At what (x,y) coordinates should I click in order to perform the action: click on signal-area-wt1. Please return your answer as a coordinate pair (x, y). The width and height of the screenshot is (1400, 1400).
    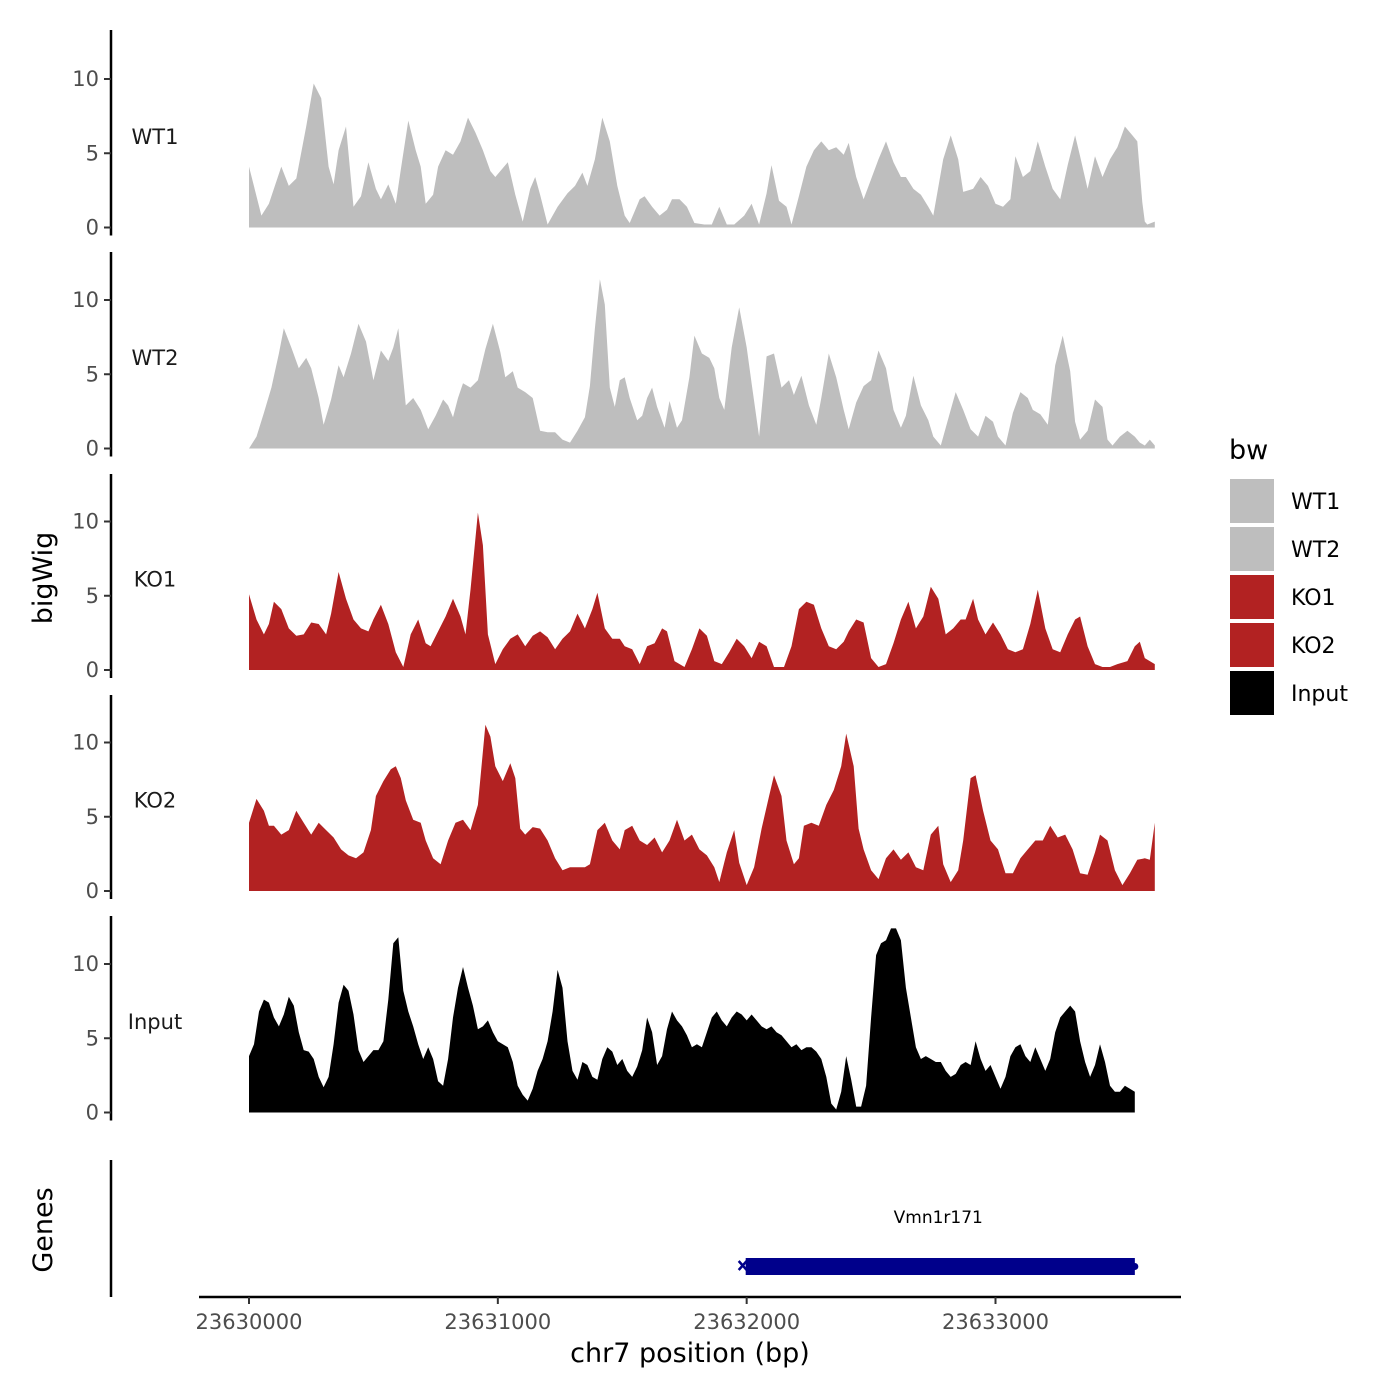
    Looking at the image, I should click on (702, 155).